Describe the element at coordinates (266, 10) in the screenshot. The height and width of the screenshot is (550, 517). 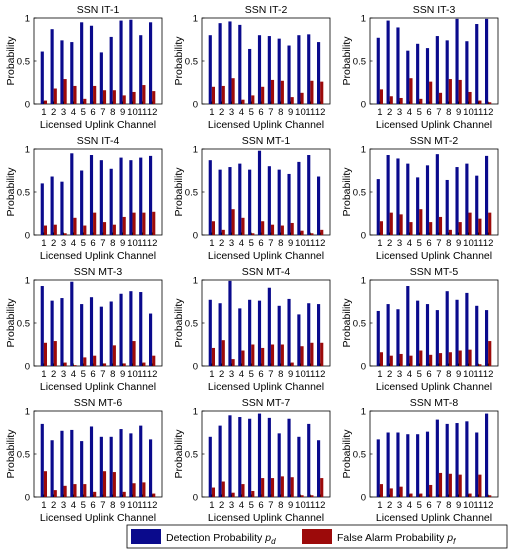
I see `panel-title: SSN IT-2` at that location.